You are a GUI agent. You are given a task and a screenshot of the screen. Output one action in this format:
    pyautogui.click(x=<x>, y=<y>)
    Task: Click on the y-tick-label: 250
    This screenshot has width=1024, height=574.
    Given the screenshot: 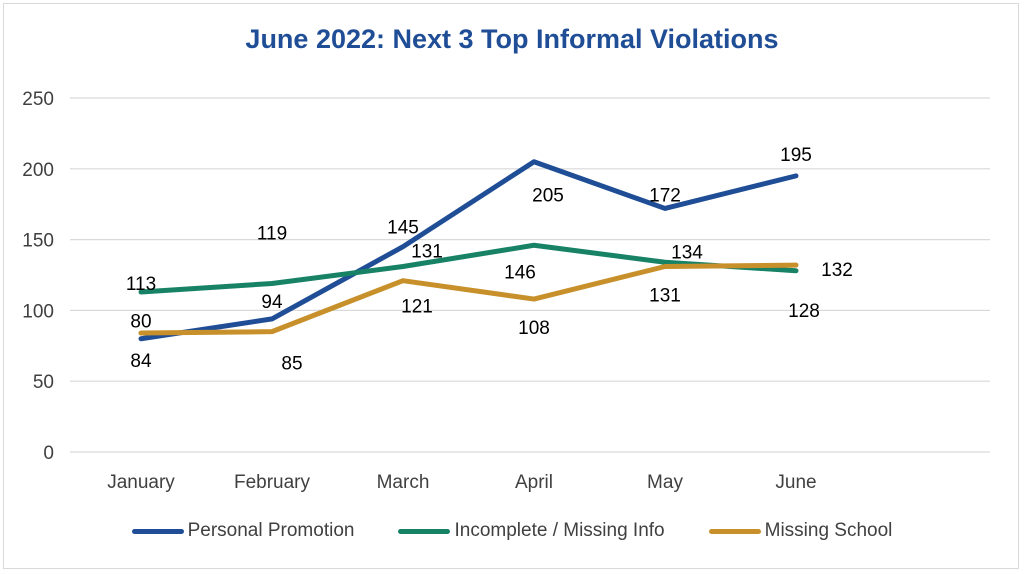 What is the action you would take?
    pyautogui.click(x=38, y=99)
    